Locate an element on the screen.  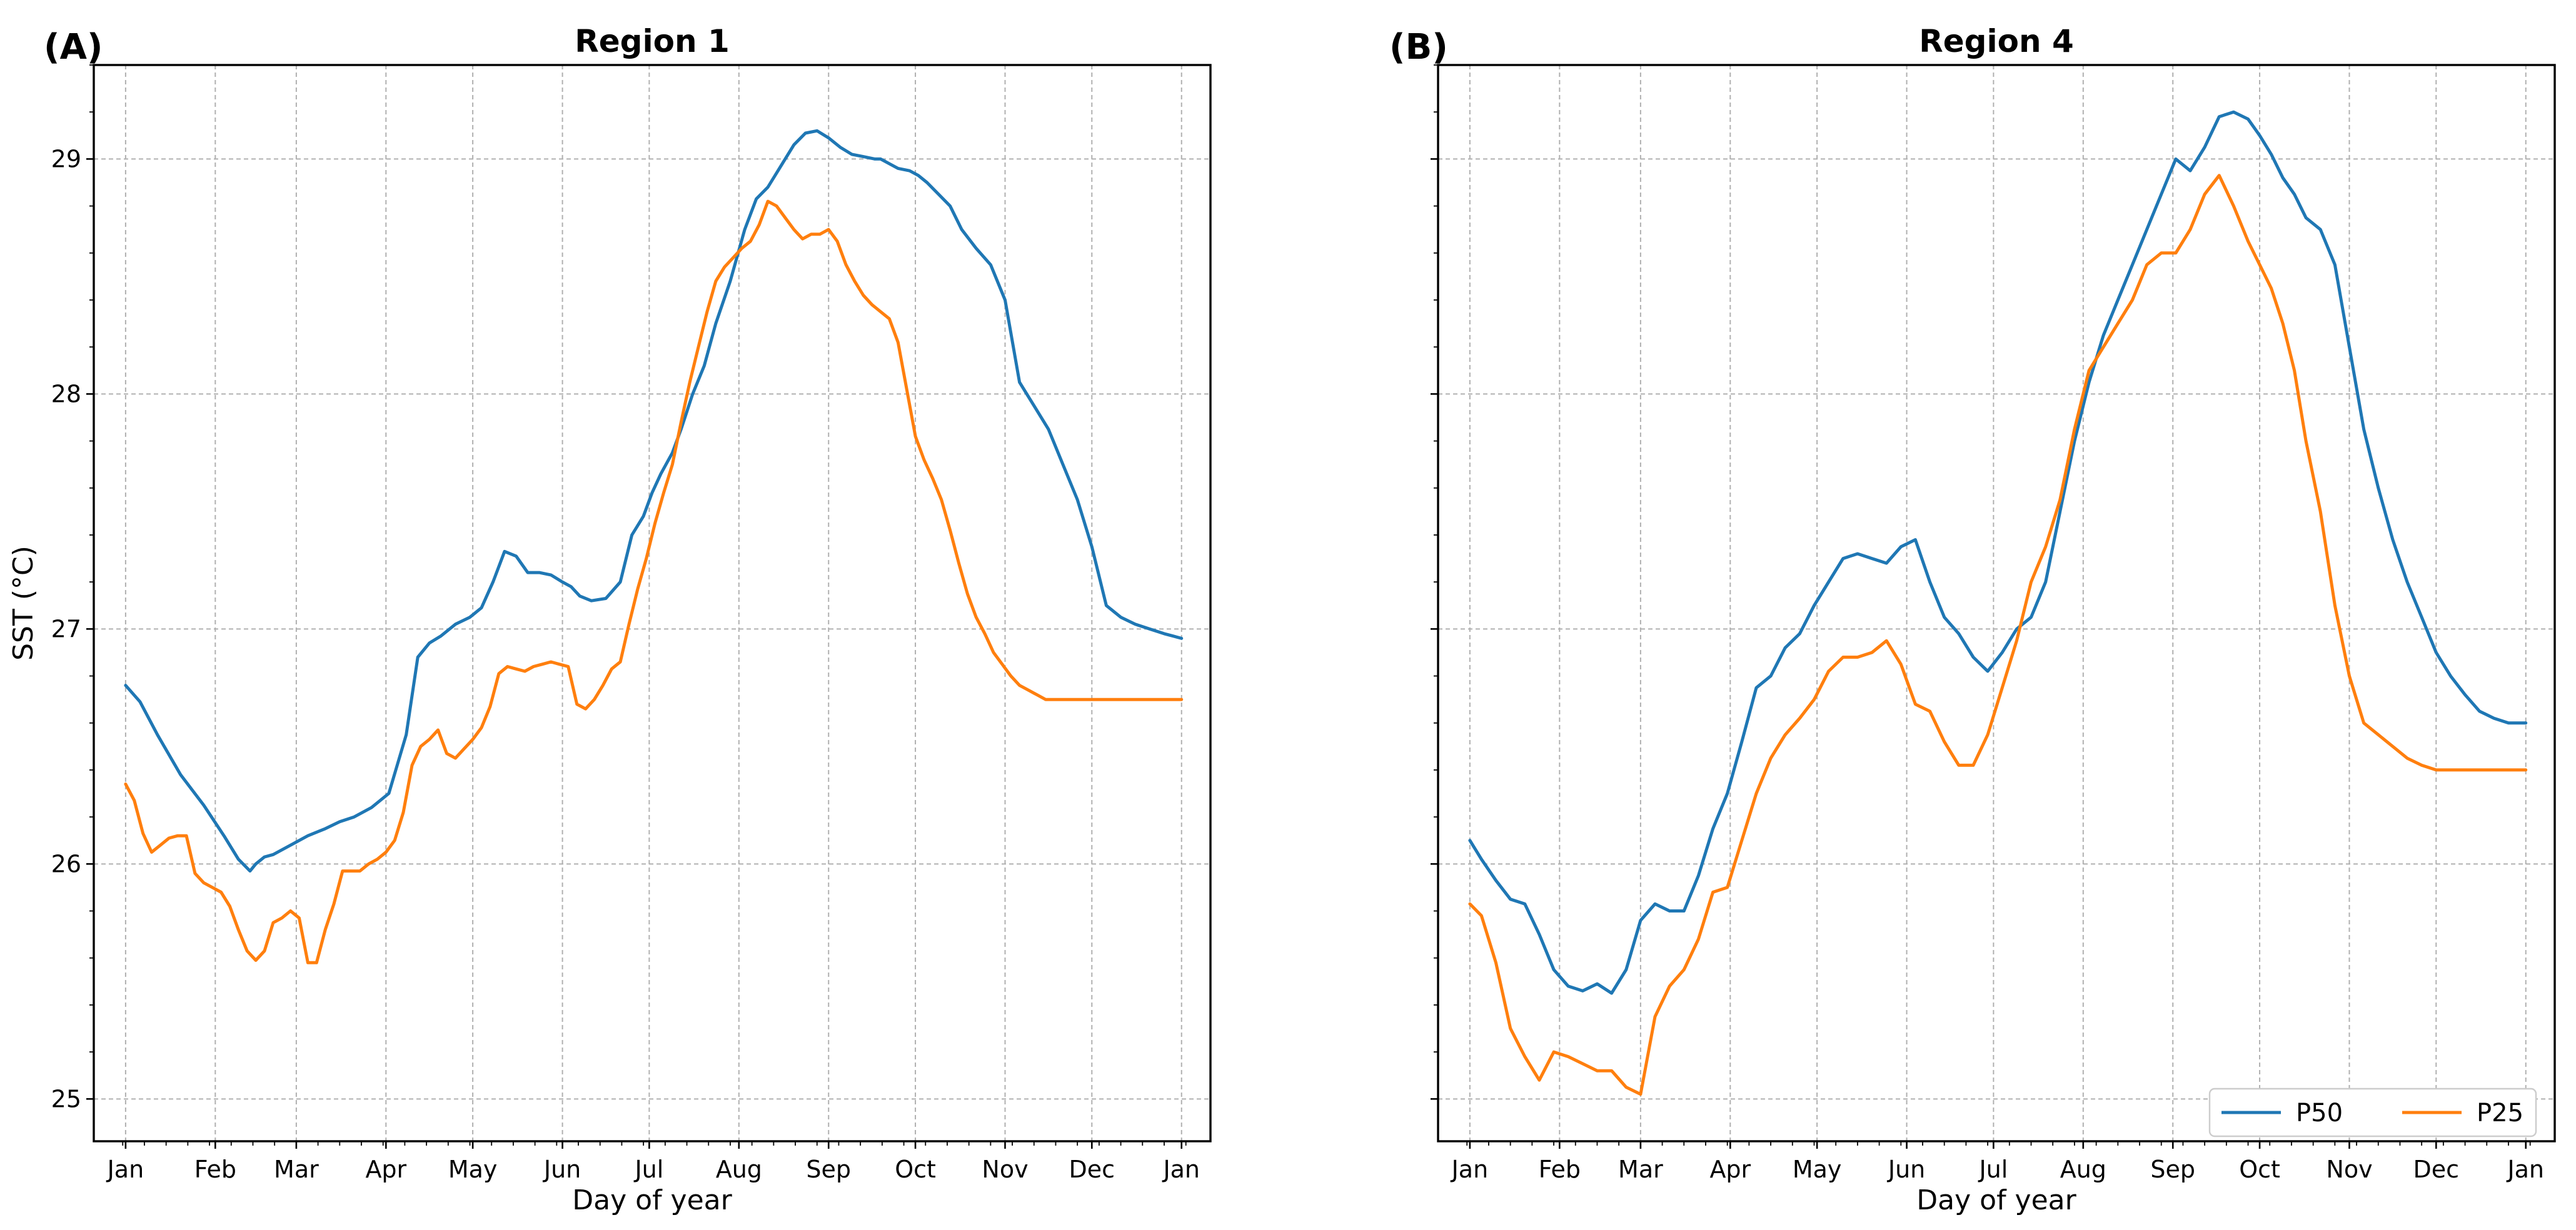
legend-box is located at coordinates (2372, 1113).